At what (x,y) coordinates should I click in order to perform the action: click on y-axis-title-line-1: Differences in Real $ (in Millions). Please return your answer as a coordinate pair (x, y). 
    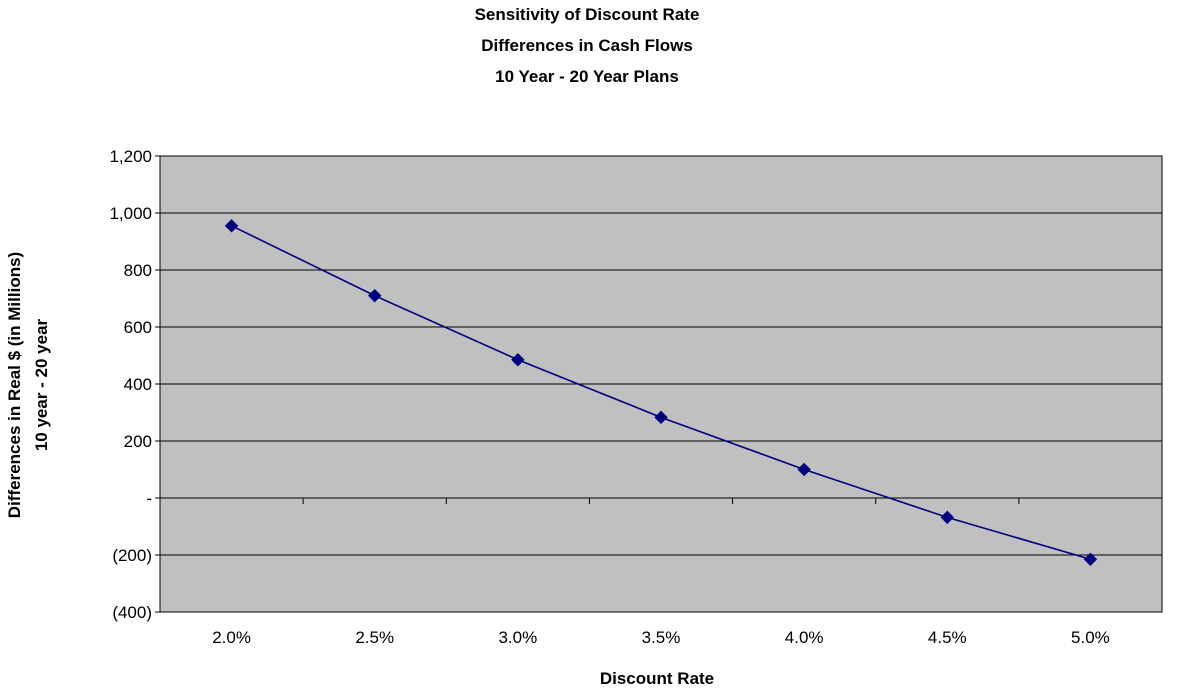
    Looking at the image, I should click on (14, 385).